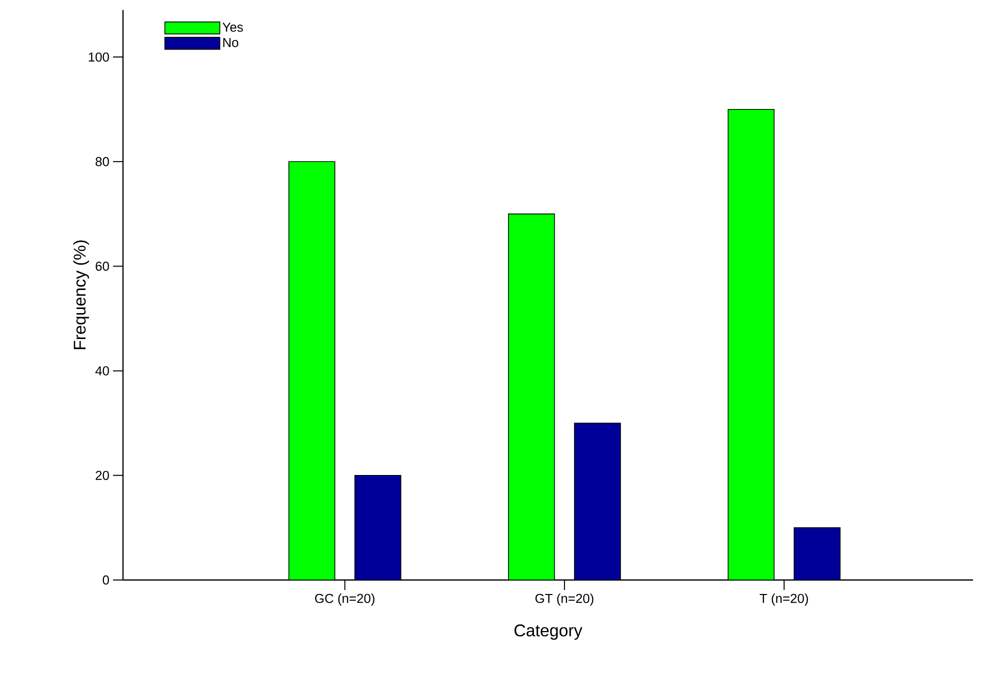 This screenshot has width=992, height=675. What do you see at coordinates (102, 161) in the screenshot?
I see `y-tick-label: 80` at bounding box center [102, 161].